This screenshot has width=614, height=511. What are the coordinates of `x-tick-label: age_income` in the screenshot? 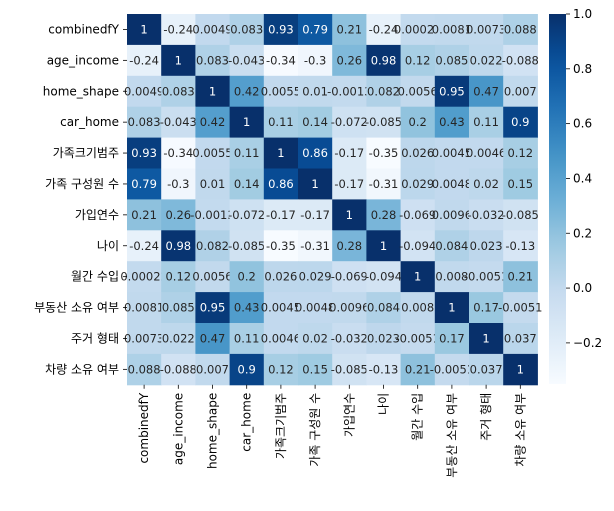 It's located at (178, 429).